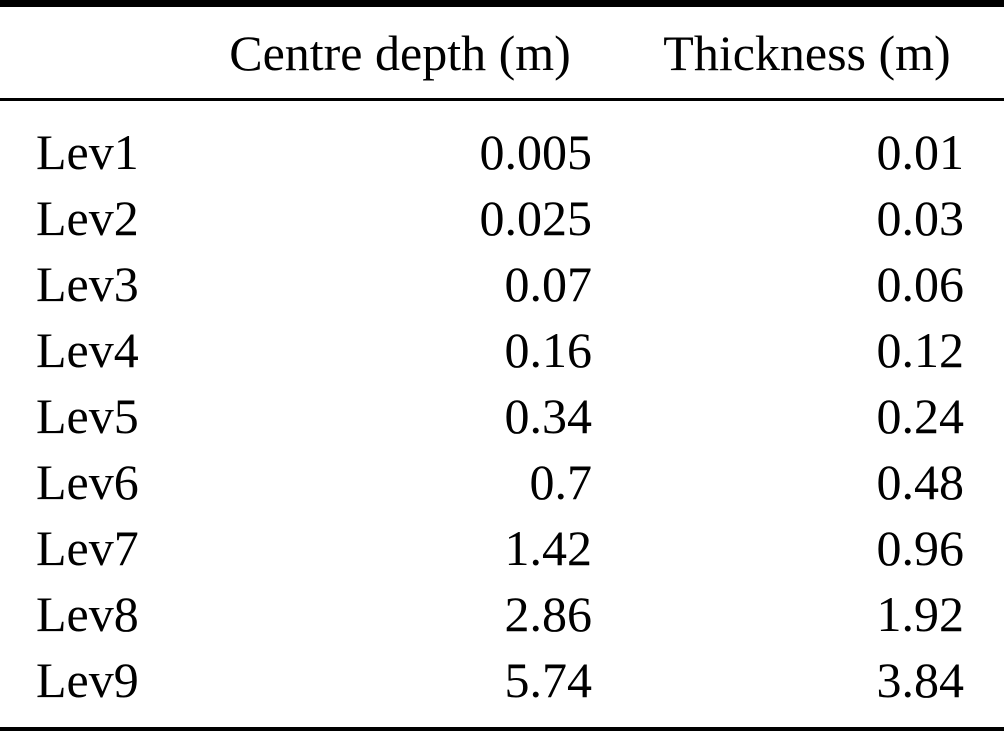 This screenshot has height=735, width=1004. Describe the element at coordinates (548, 548) in the screenshot. I see `centre-depth-value: 1.42` at that location.